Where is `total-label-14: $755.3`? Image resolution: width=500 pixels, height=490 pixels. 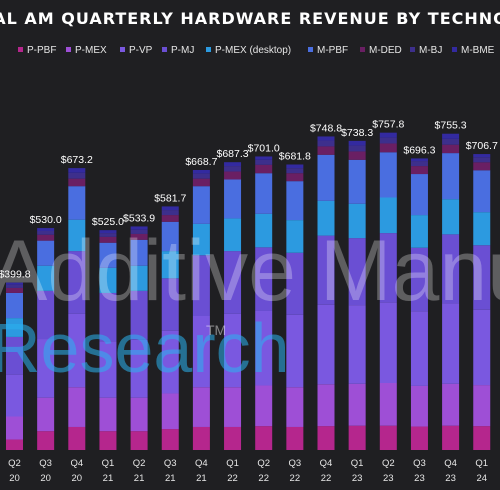 total-label-14: $755.3 is located at coordinates (451, 126).